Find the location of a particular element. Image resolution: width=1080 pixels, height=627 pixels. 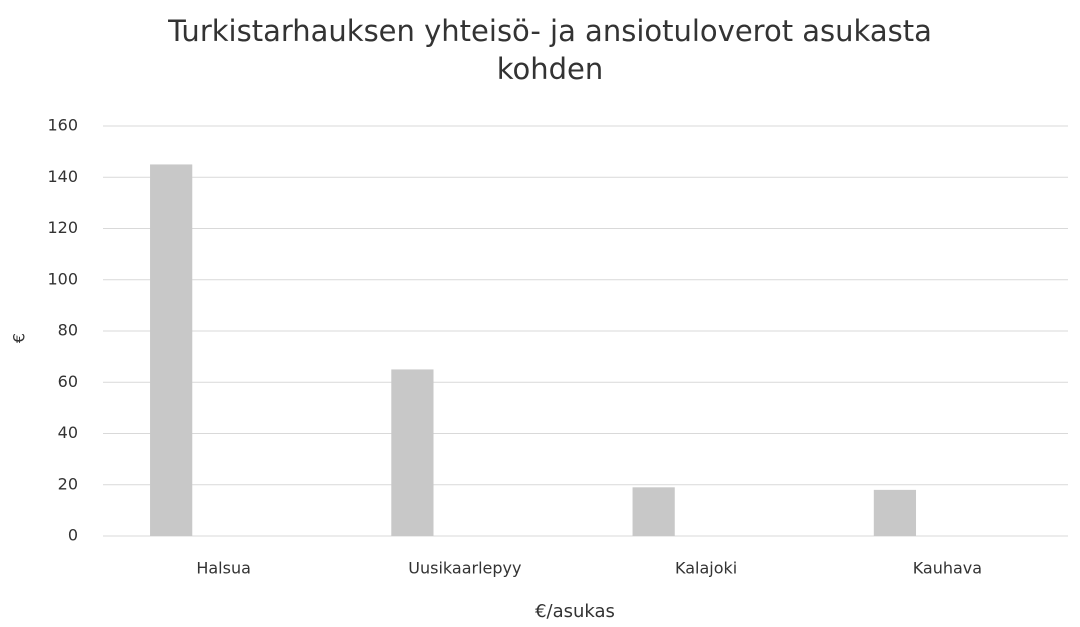

x-tick-label: Kalajoki is located at coordinates (706, 568).